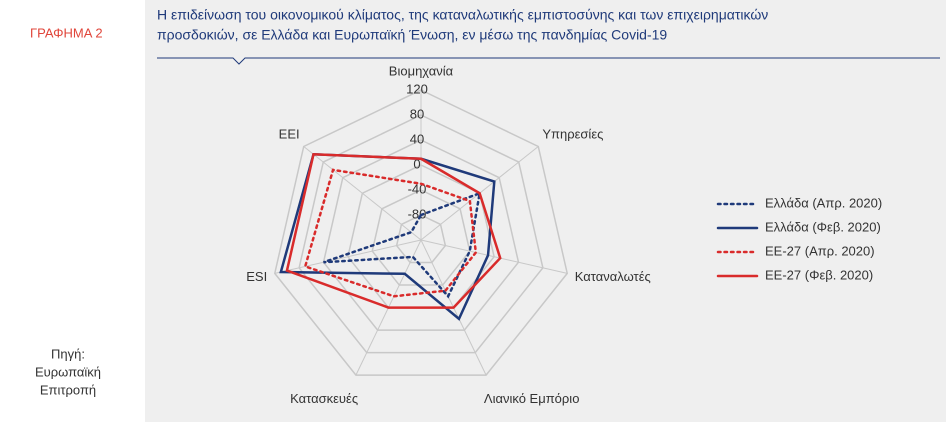  Describe the element at coordinates (819, 274) in the screenshot. I see `legend-label: ΕΕ-27 (Φεβ. 2020)` at that location.